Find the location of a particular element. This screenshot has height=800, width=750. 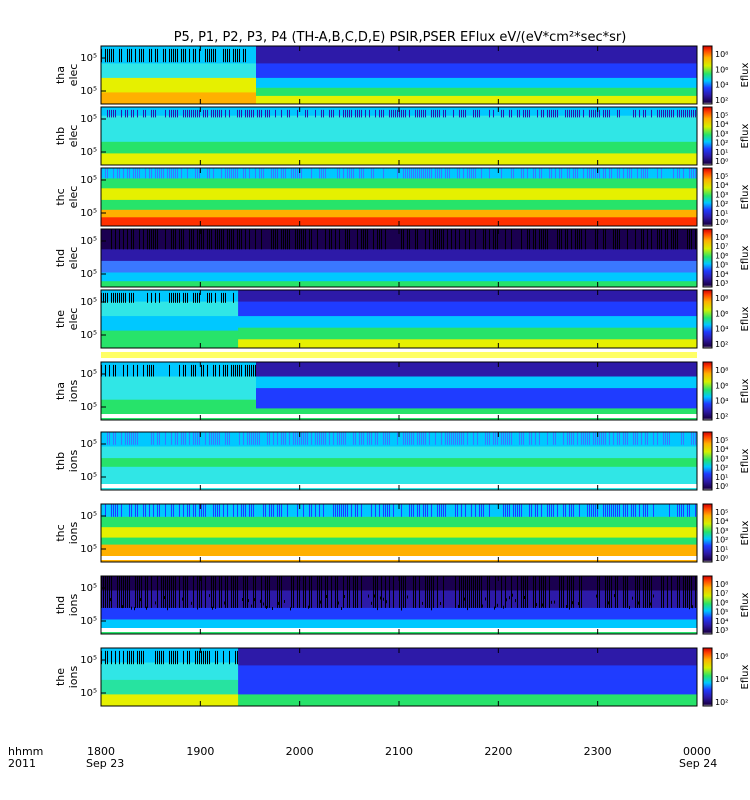

x-axis-label-hhmm: hhmm is located at coordinates (25, 751).